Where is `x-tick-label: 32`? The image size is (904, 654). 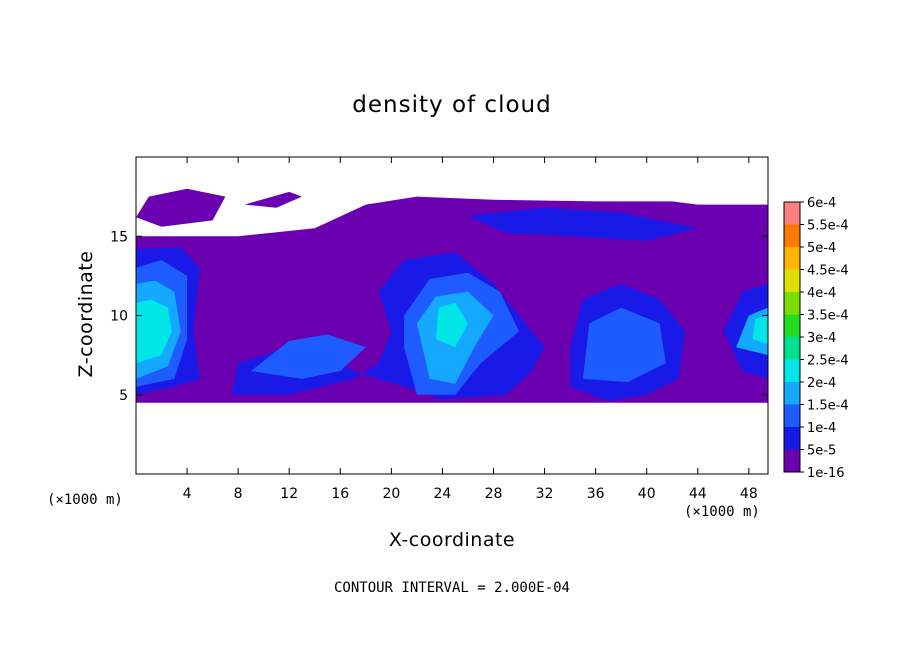
x-tick-label: 32 is located at coordinates (545, 494).